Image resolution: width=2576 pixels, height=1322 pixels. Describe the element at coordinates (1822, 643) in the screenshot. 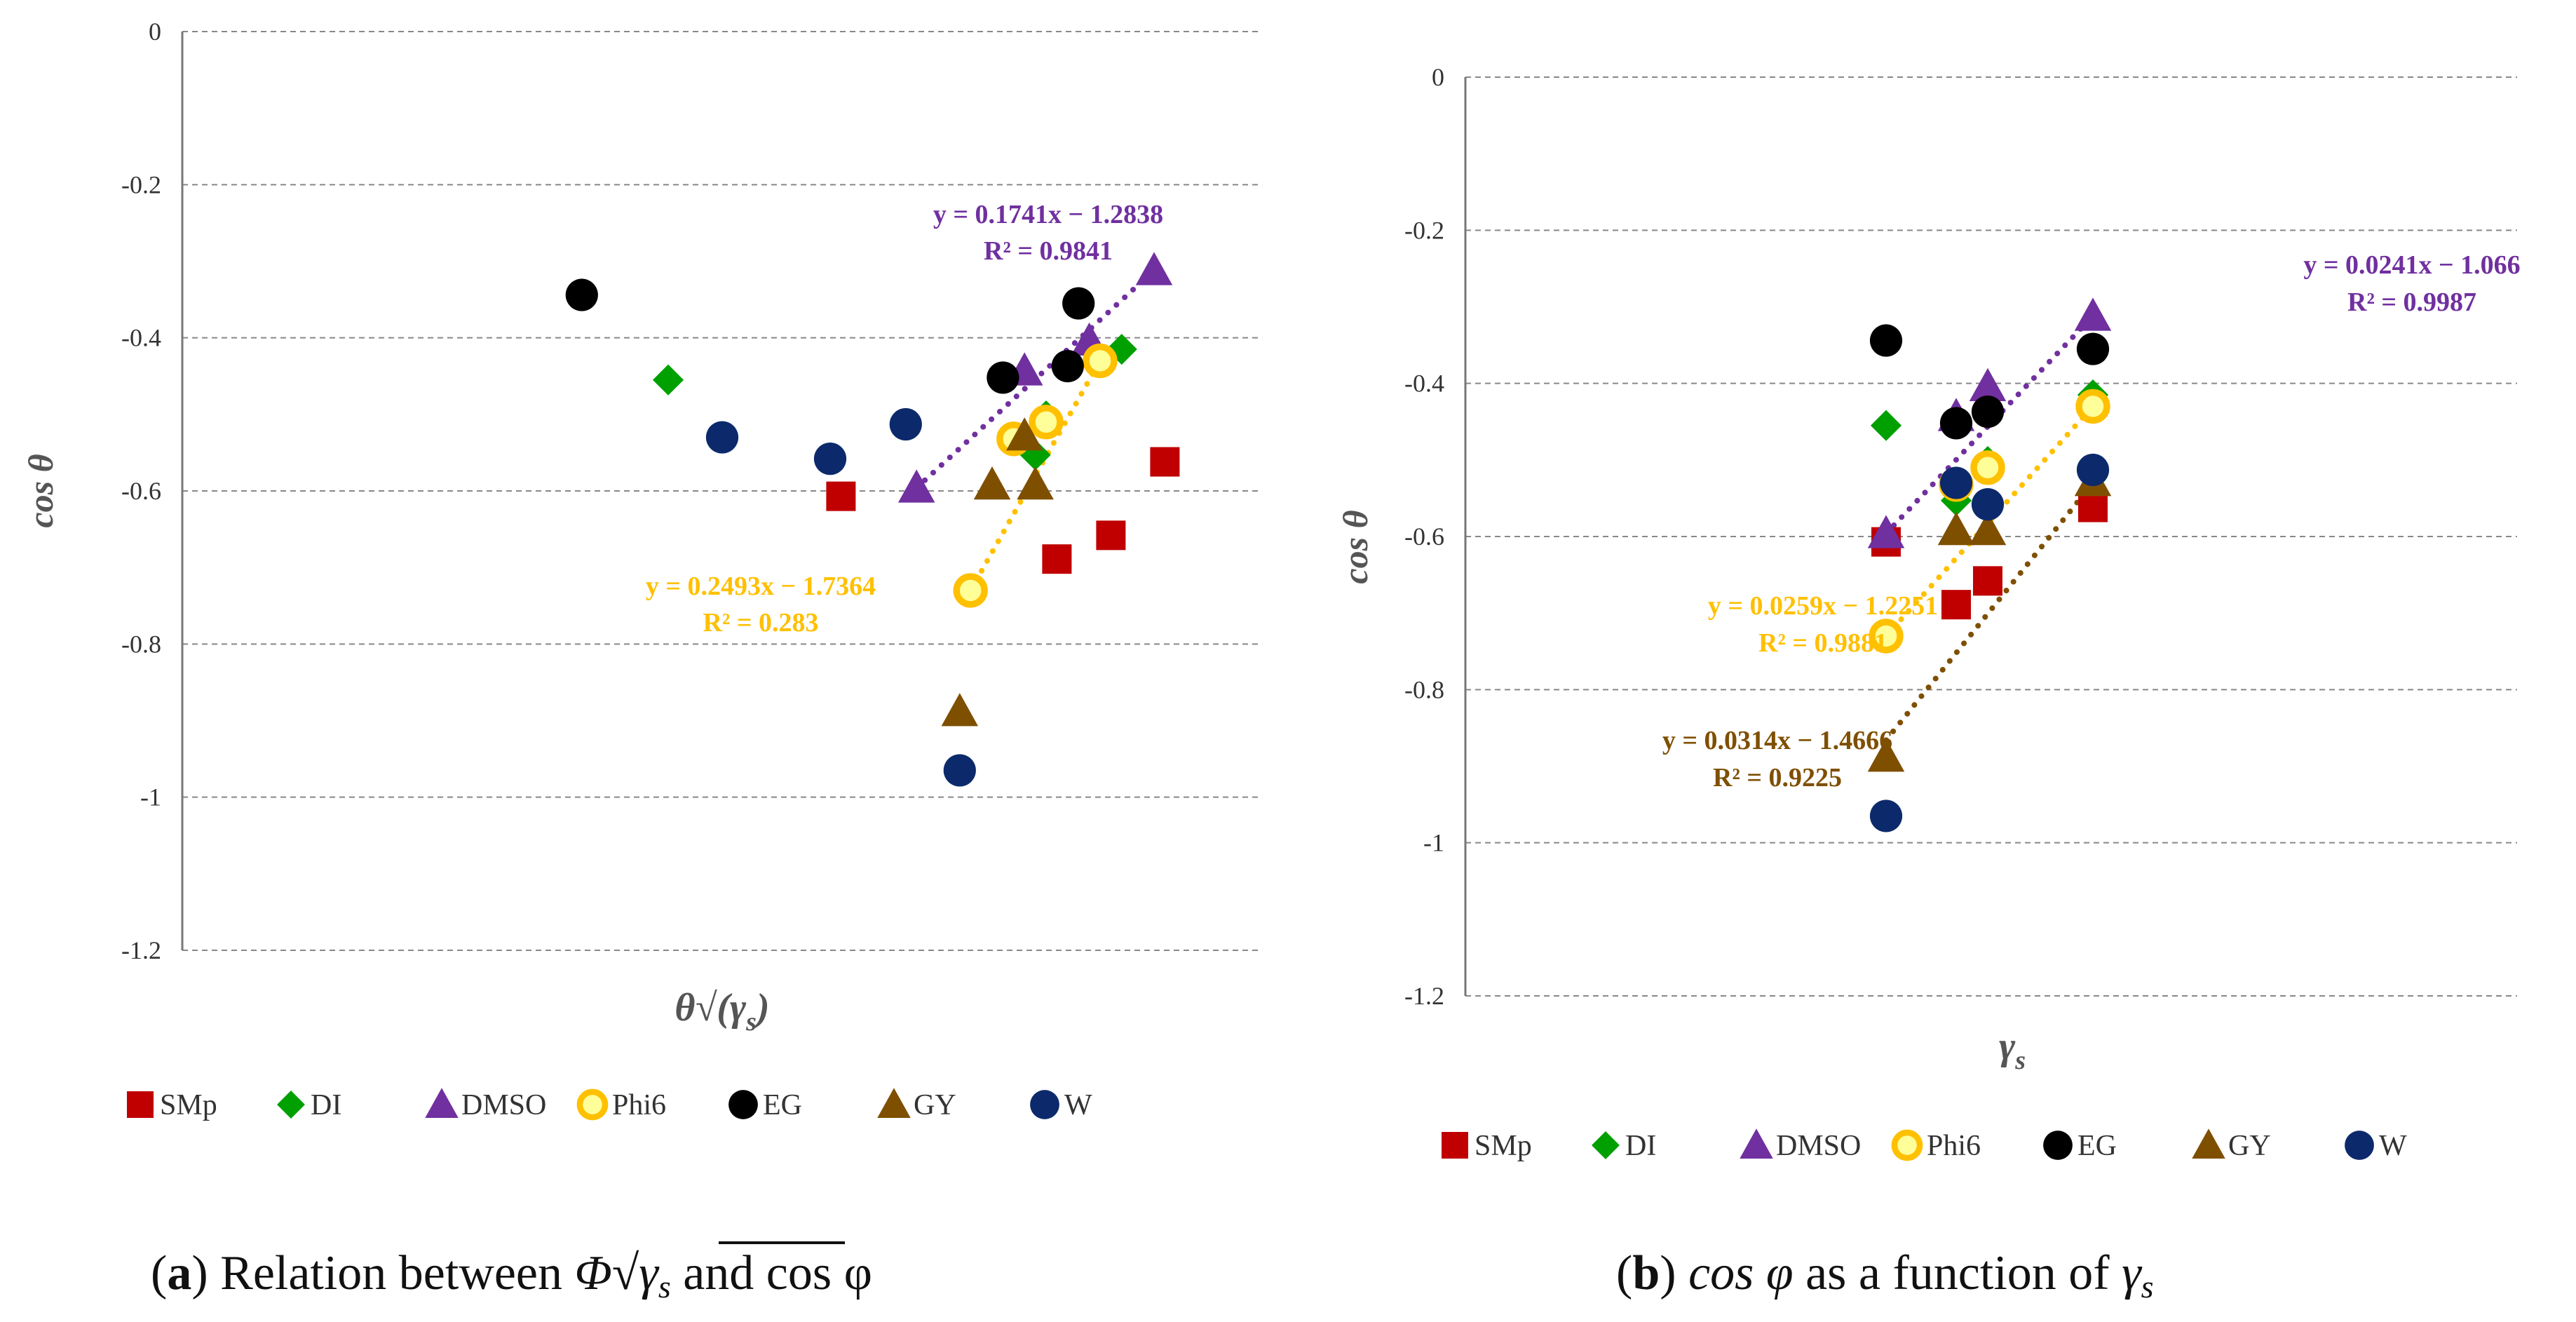

I see `trendline-r2: R² = 0.9881` at that location.